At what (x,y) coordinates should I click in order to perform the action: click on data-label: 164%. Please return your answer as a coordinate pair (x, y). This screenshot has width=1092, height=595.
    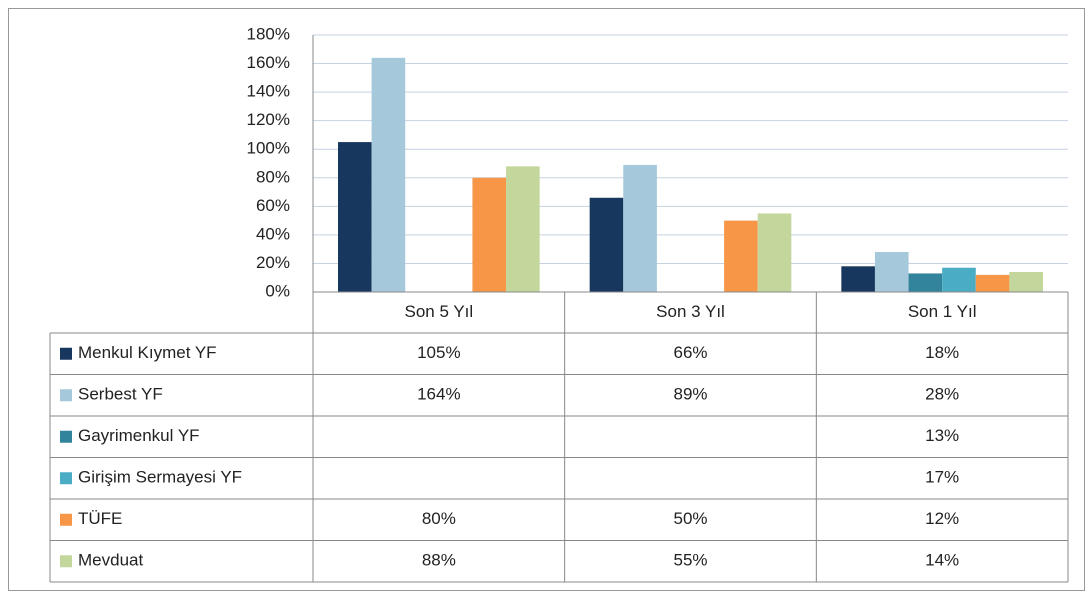
    Looking at the image, I should click on (438, 394).